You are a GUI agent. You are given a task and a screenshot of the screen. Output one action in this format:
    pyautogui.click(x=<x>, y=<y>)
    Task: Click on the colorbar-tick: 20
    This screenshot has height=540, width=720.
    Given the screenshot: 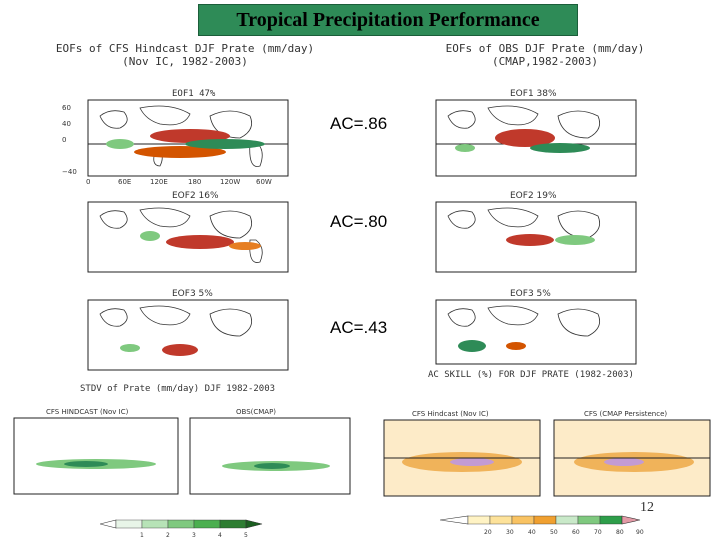 What is the action you would take?
    pyautogui.click(x=488, y=532)
    